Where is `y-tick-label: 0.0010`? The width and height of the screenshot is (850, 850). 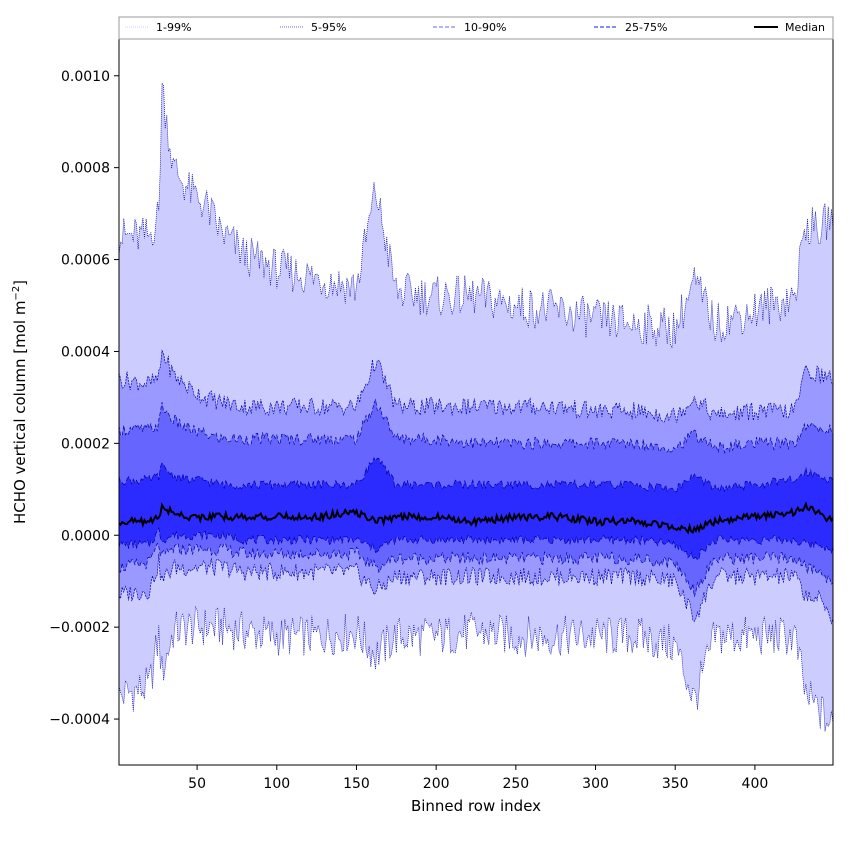 y-tick-label: 0.0010 is located at coordinates (85, 77).